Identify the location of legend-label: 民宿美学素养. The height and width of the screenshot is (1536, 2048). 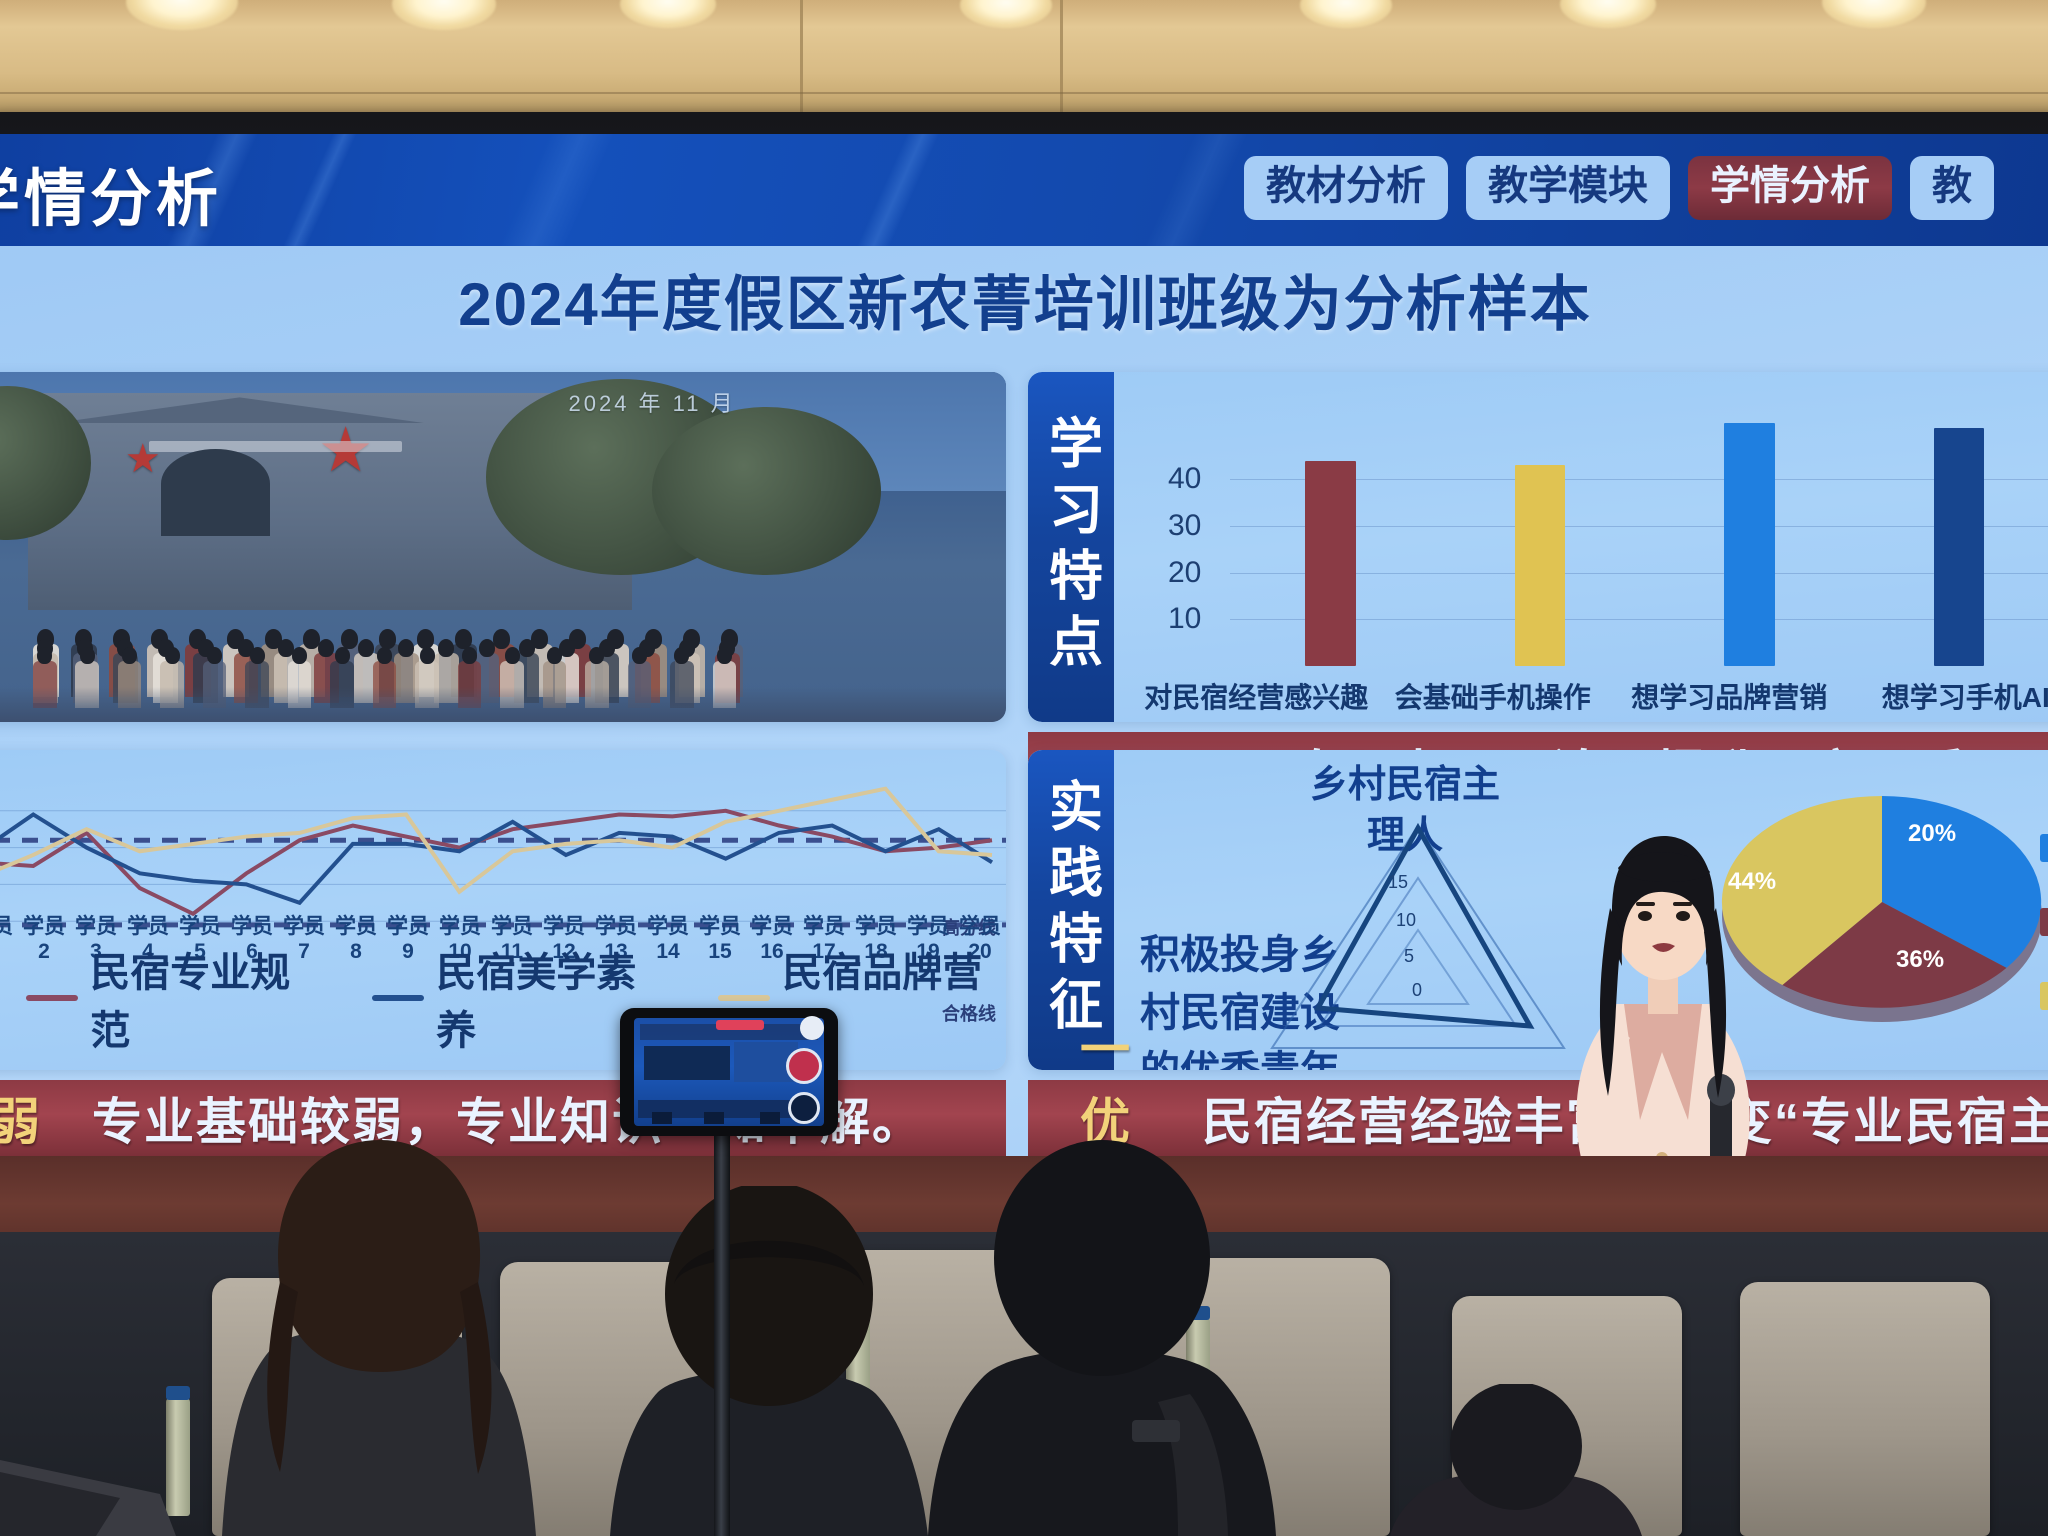
(536, 1002).